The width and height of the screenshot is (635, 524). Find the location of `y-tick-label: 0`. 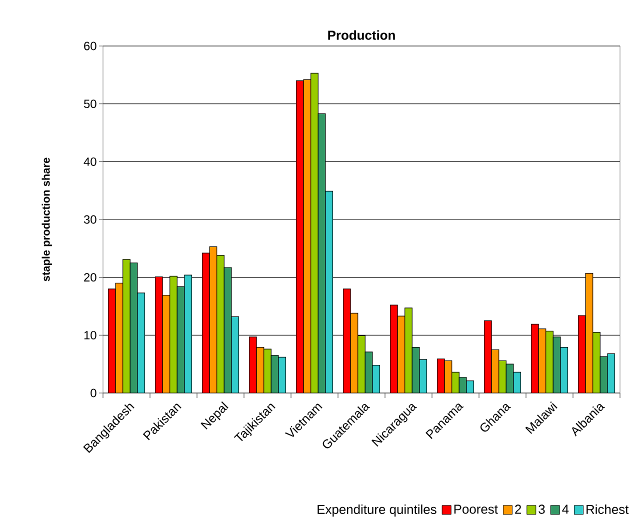

y-tick-label: 0 is located at coordinates (93, 393).